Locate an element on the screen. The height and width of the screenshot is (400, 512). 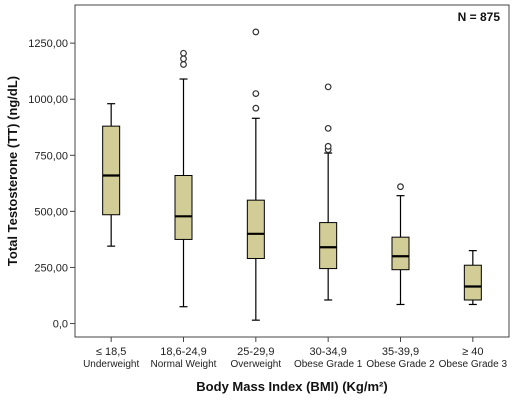
x-category-label: Obese Grade 3 is located at coordinates (473, 364).